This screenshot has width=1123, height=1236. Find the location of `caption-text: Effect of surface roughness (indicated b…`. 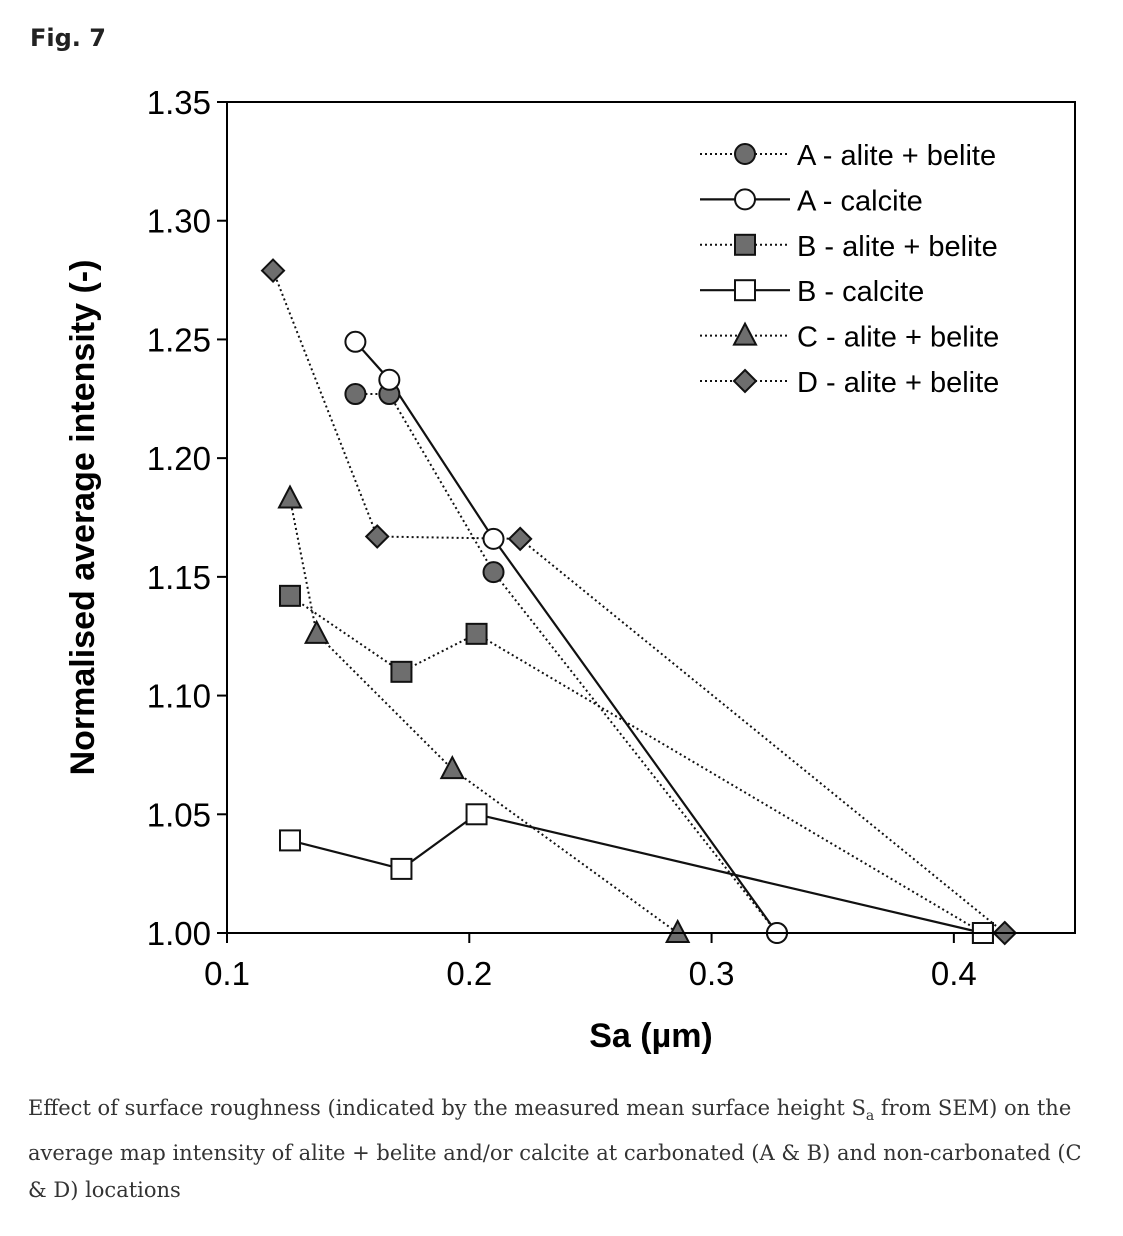

caption-text: Effect of surface roughness (indicated b… is located at coordinates (447, 1108).